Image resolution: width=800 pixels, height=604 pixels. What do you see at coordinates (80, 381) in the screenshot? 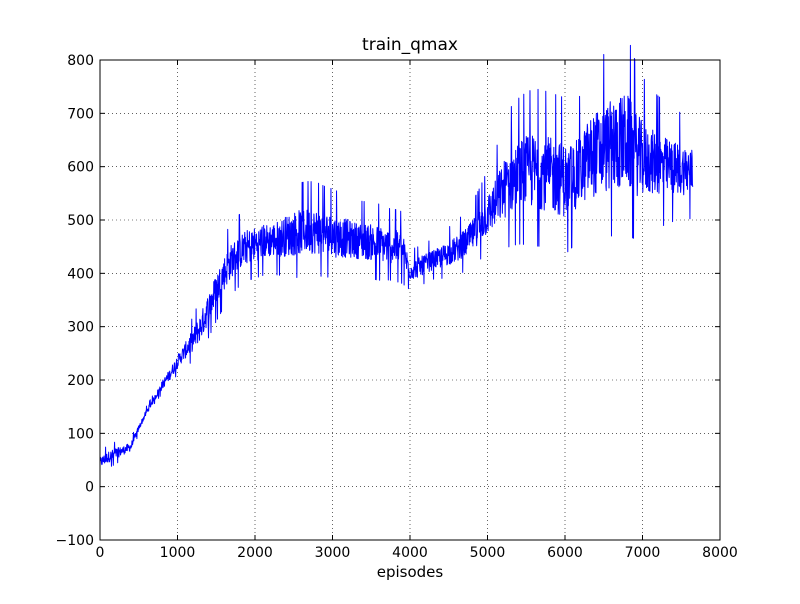
I see `y-tick-label: 200` at bounding box center [80, 381].